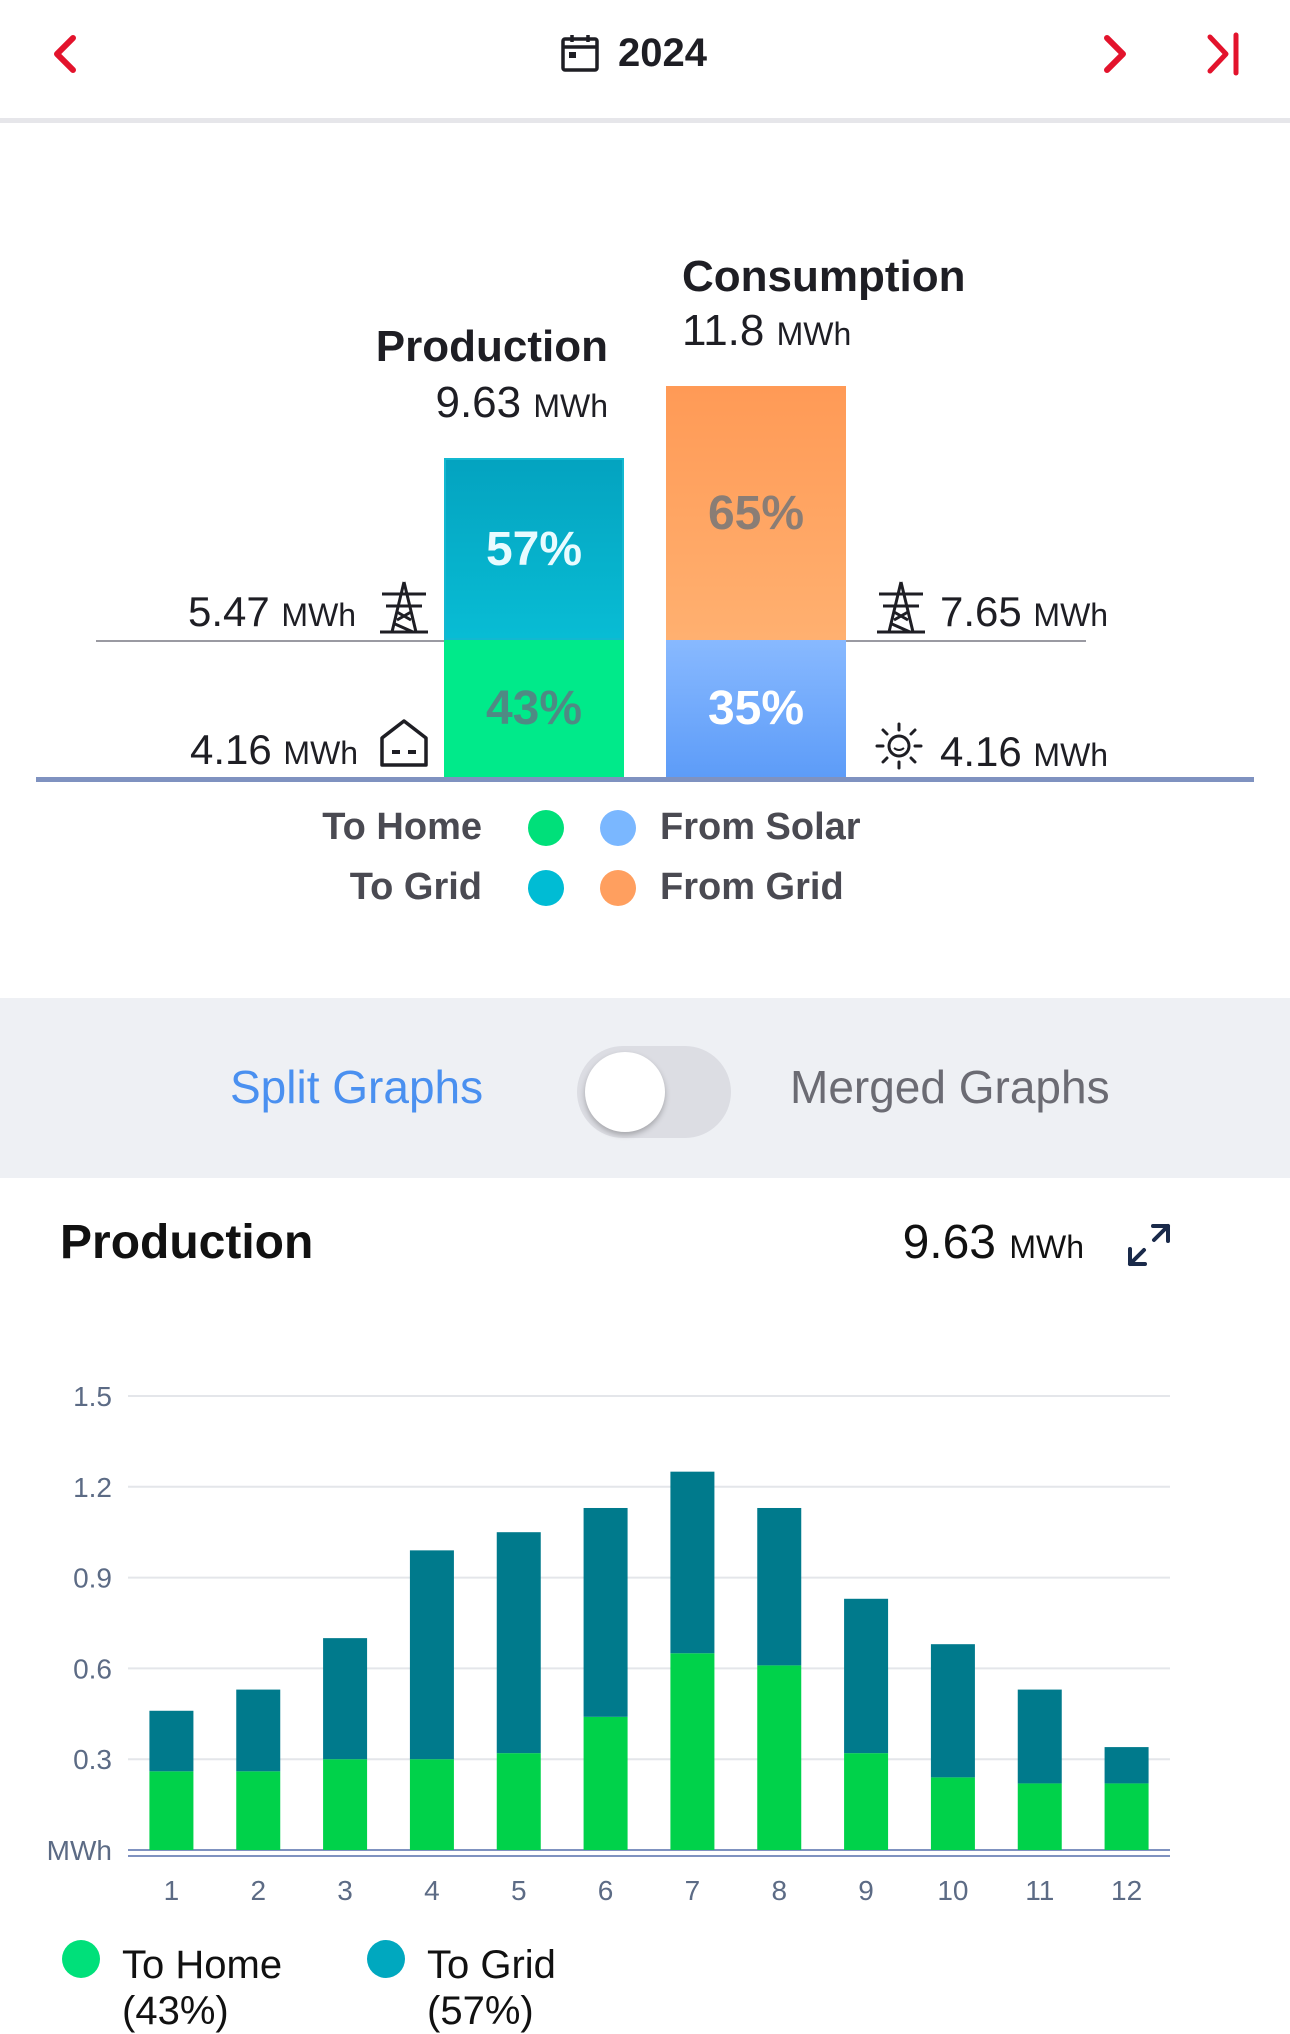  What do you see at coordinates (92, 1396) in the screenshot?
I see `y-tick-label: 1.5` at bounding box center [92, 1396].